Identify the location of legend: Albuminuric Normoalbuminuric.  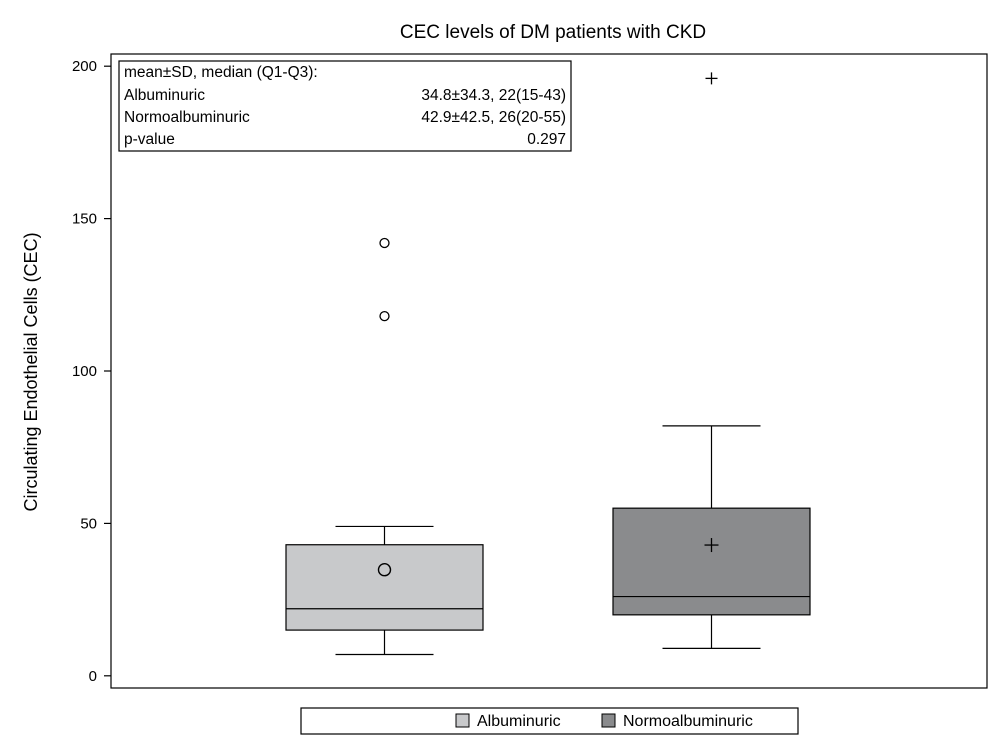
(549, 721).